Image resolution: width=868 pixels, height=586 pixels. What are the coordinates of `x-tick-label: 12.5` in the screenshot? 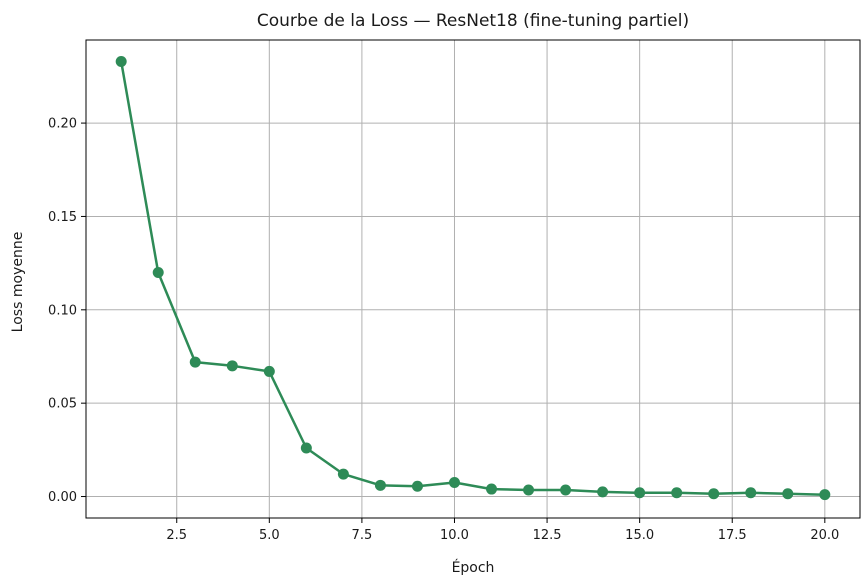 It's located at (547, 535).